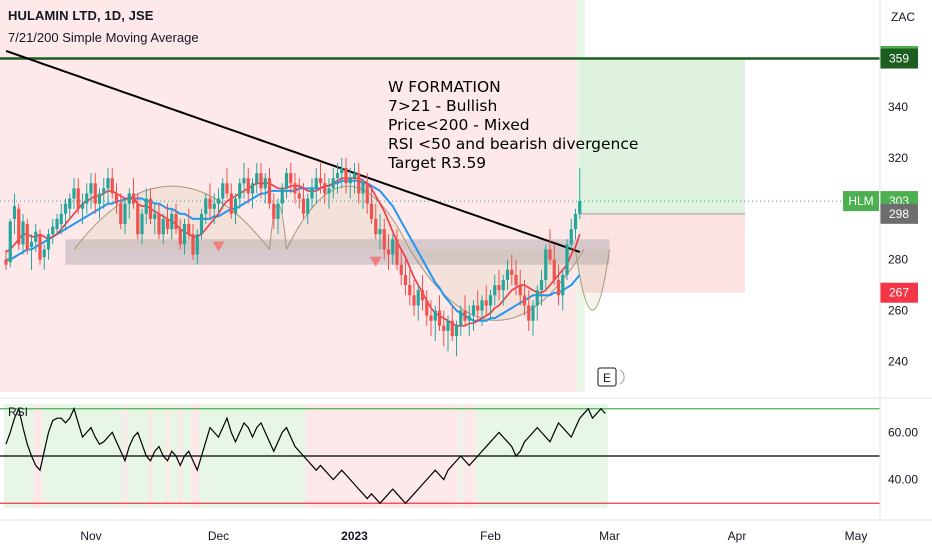 The height and width of the screenshot is (555, 932). I want to click on events-marker-arc, so click(622, 377).